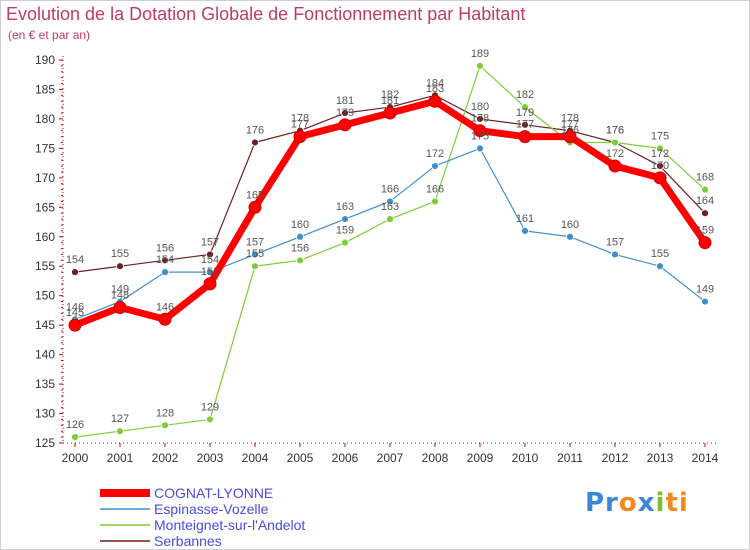 This screenshot has height=550, width=750. Describe the element at coordinates (255, 242) in the screenshot. I see `data-label: 157` at that location.